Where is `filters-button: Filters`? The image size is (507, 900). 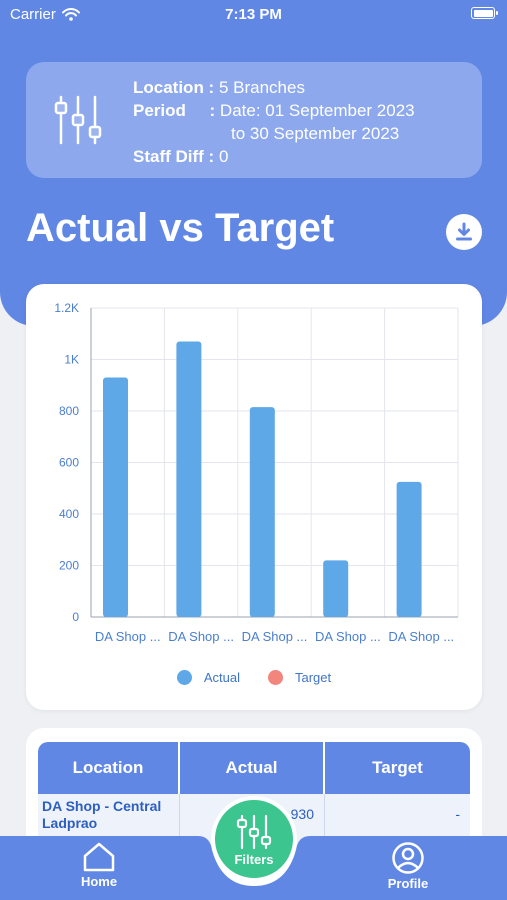 filters-button: Filters is located at coordinates (254, 839).